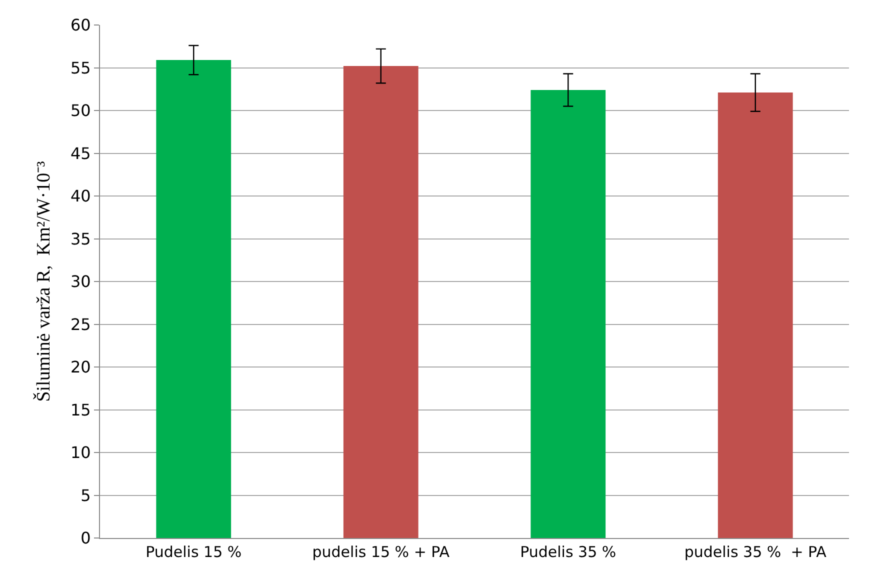 This screenshot has height=588, width=869. What do you see at coordinates (756, 552) in the screenshot?
I see `x-tick-label: pudelis 35 % + PA` at bounding box center [756, 552].